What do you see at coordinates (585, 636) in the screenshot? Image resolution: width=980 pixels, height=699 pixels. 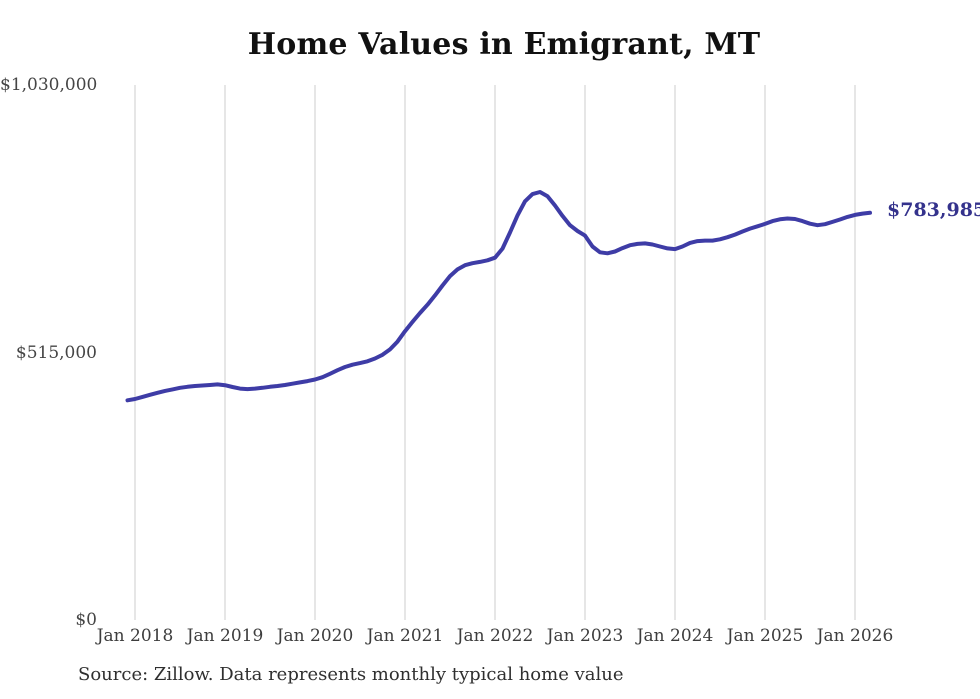 I see `x-tick-label: Jan 2023` at bounding box center [585, 636].